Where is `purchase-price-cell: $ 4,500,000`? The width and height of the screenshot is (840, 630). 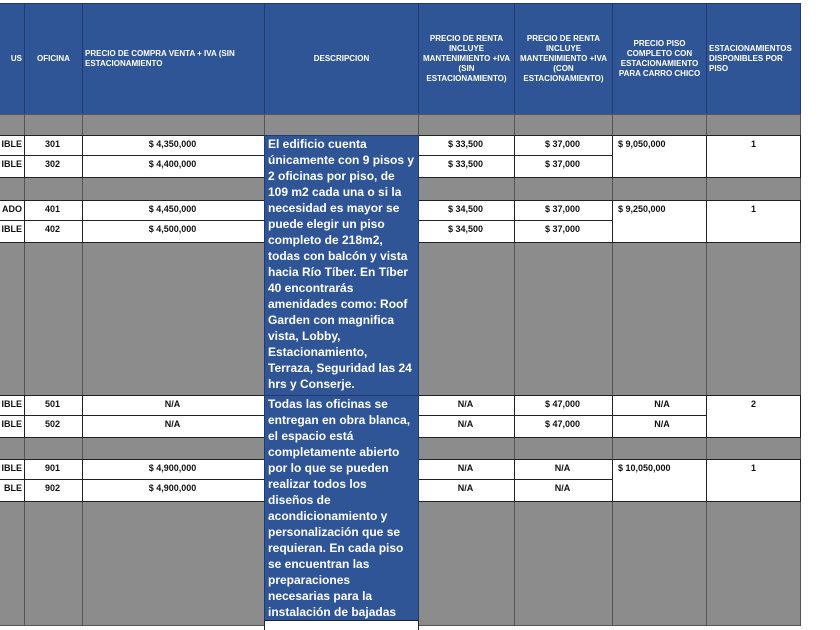
purchase-price-cell: $ 4,500,000 is located at coordinates (173, 231).